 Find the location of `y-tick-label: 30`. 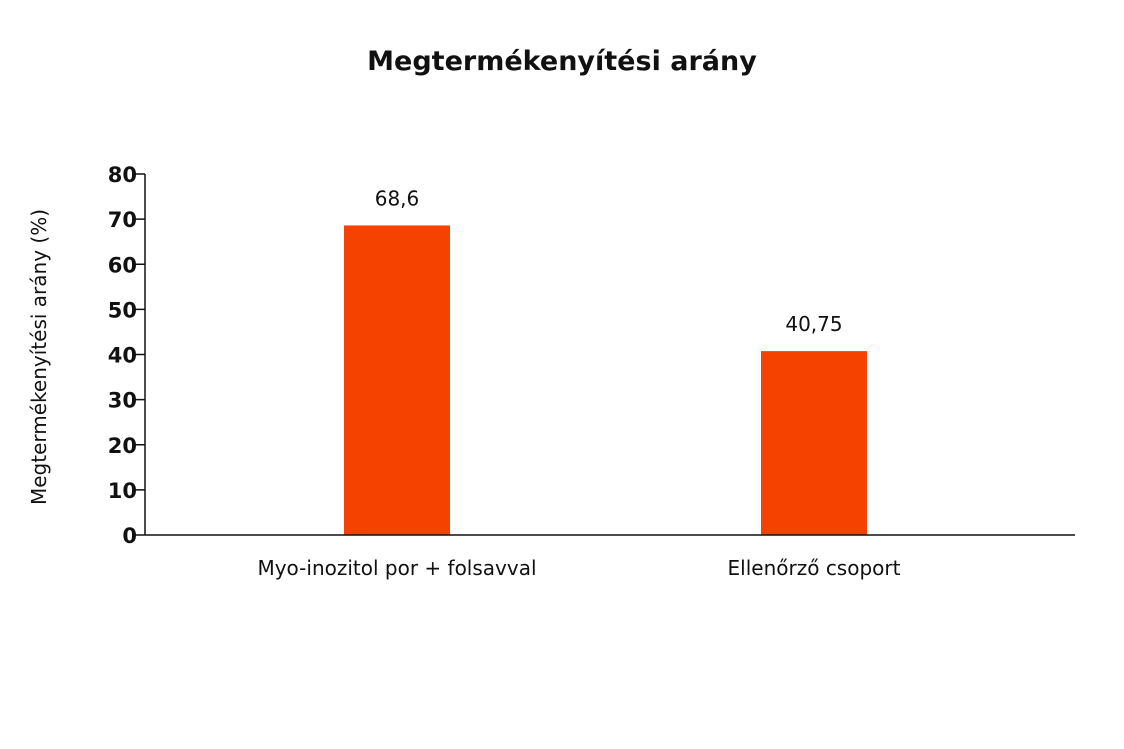

y-tick-label: 30 is located at coordinates (122, 401).